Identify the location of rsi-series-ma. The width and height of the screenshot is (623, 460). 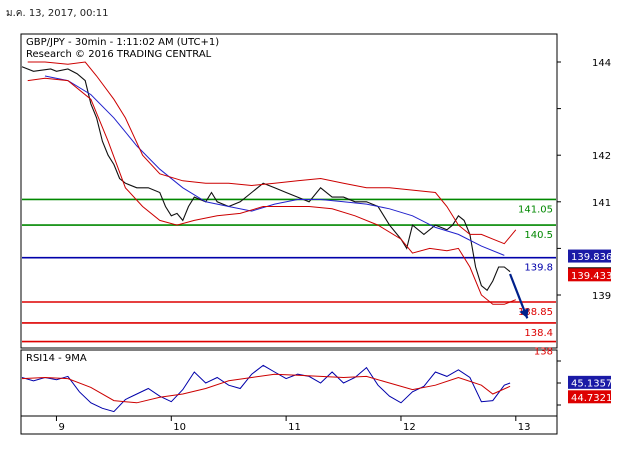
(266, 388).